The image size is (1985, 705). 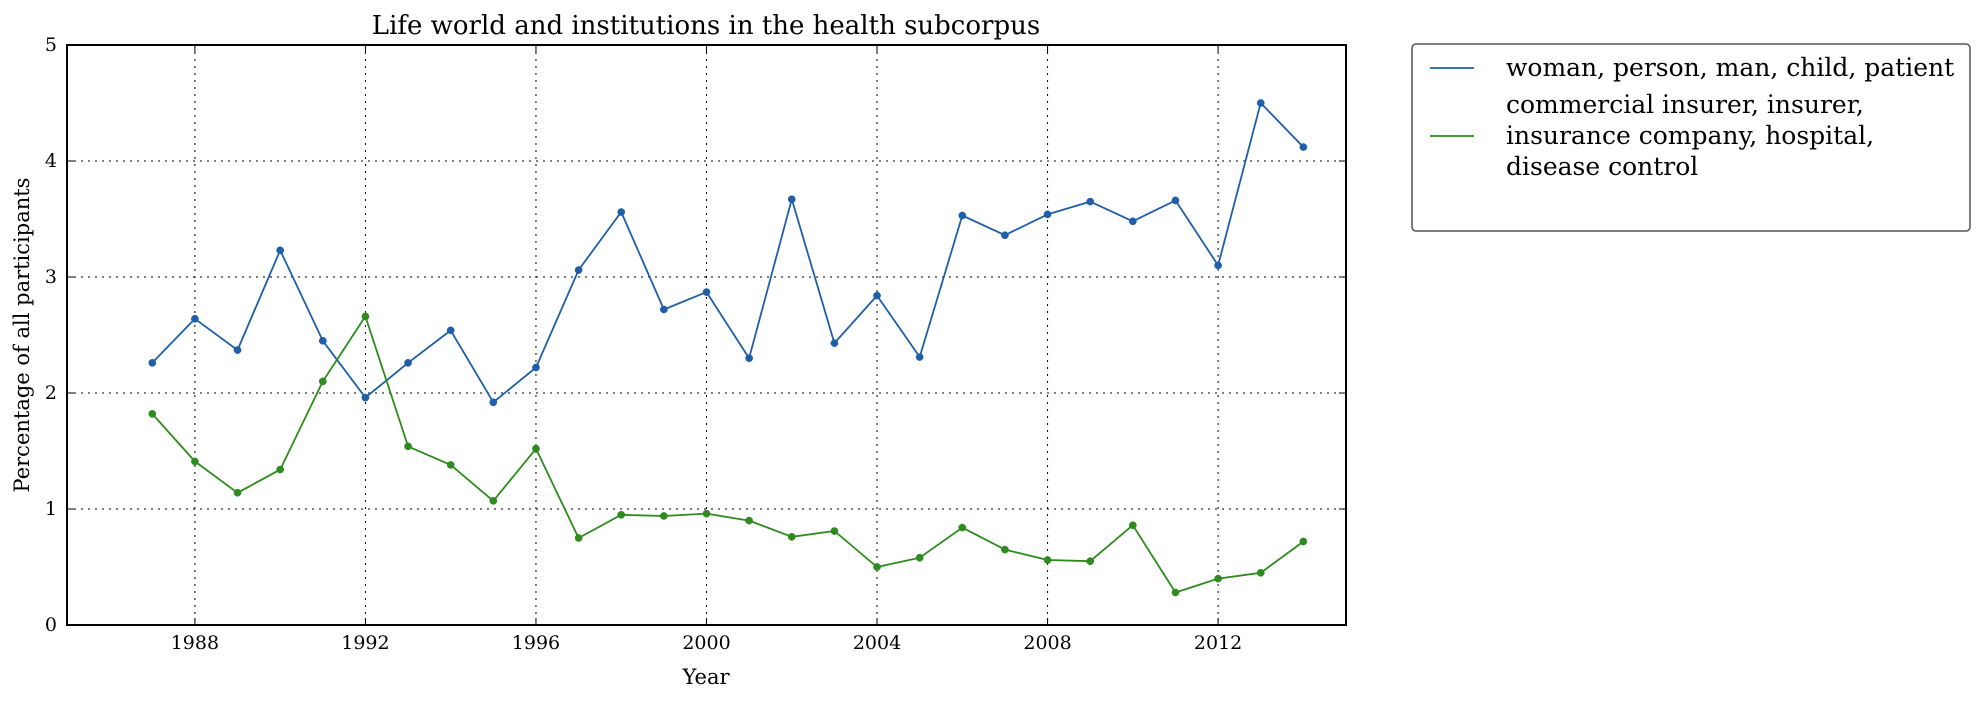 I want to click on y-tick-label: 0, so click(x=51, y=625).